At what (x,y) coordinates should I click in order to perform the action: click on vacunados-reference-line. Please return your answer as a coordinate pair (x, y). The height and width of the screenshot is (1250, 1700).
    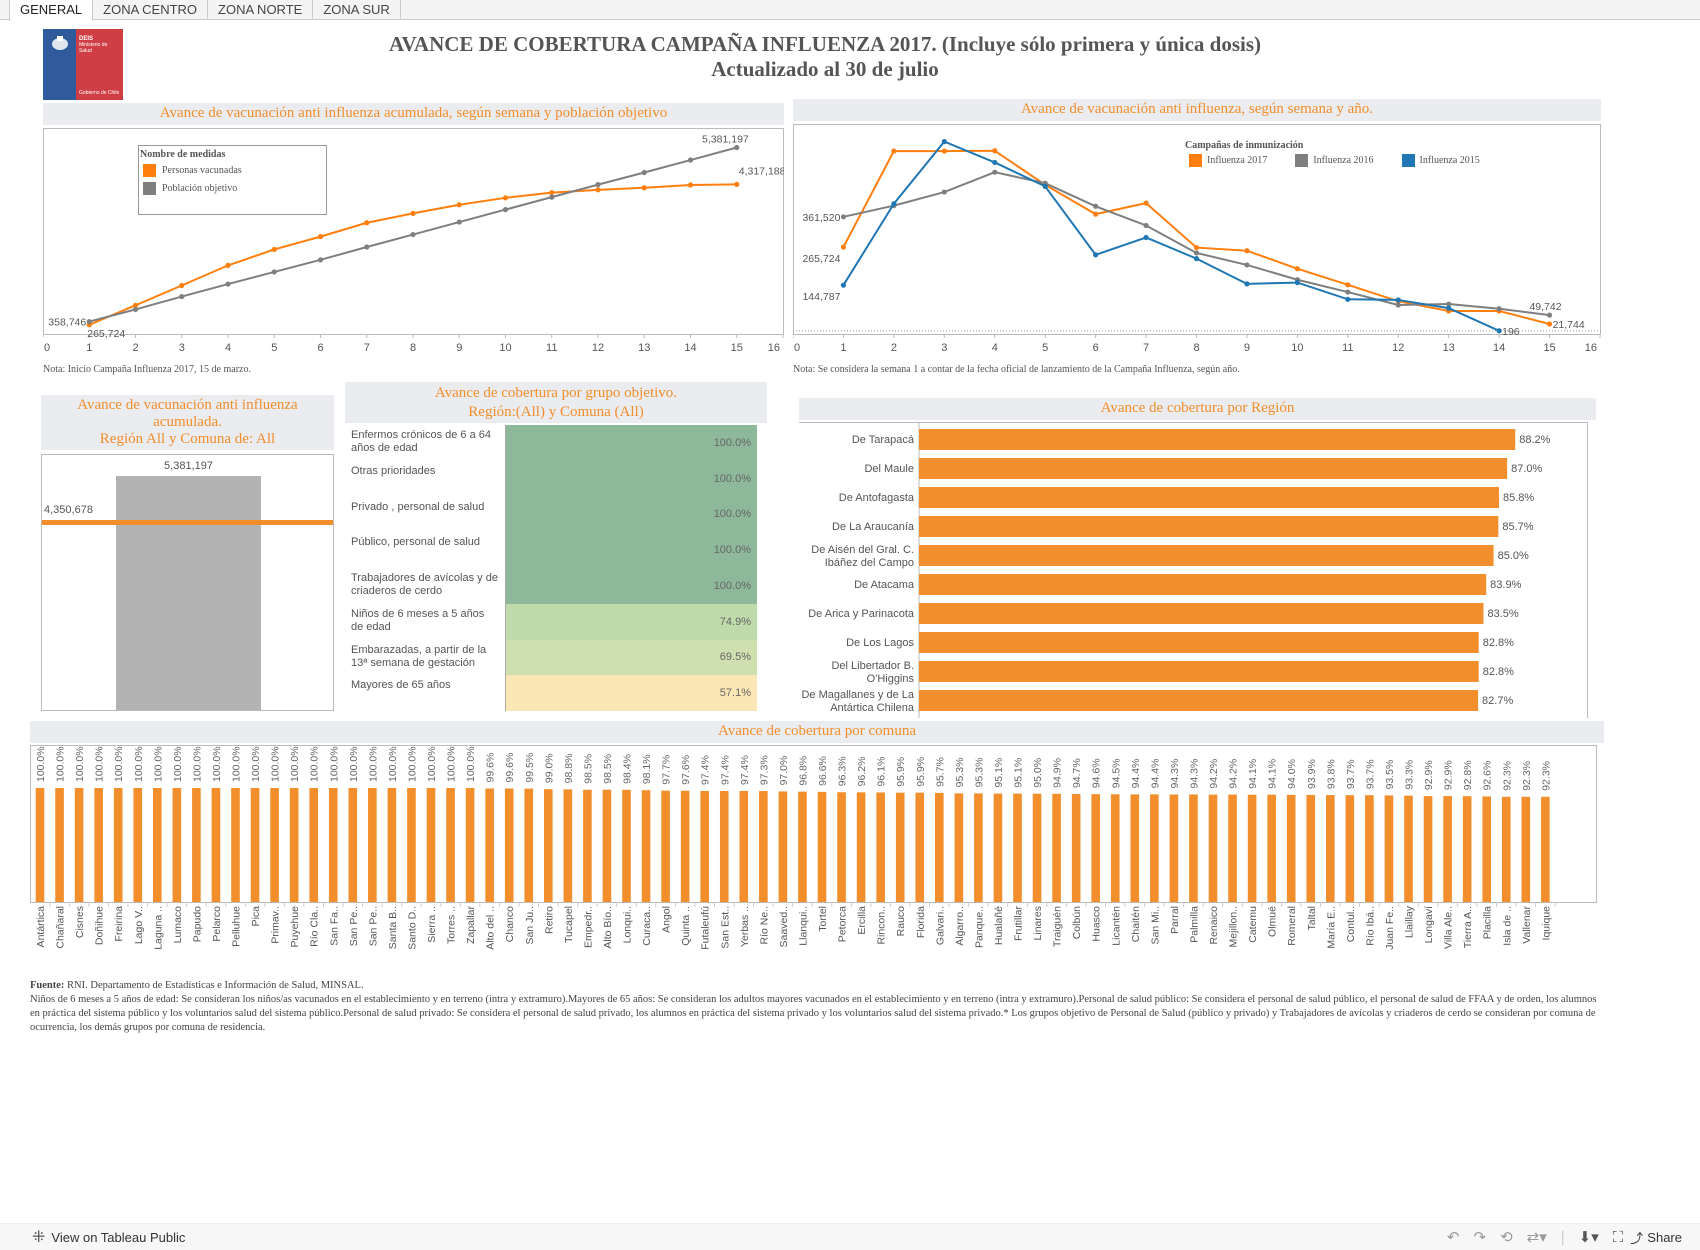
    Looking at the image, I should click on (187, 523).